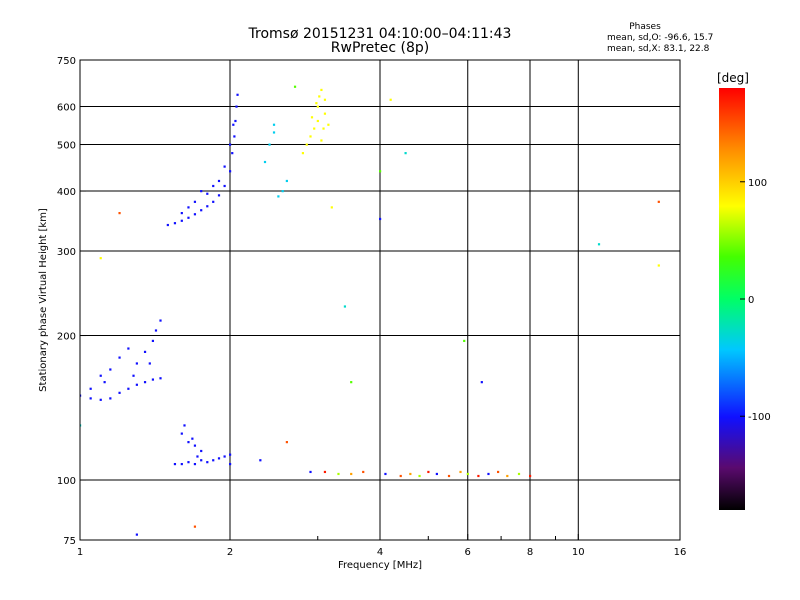 Image resolution: width=800 pixels, height=600 pixels. Describe the element at coordinates (66, 481) in the screenshot. I see `y-tick-label: 100` at that location.